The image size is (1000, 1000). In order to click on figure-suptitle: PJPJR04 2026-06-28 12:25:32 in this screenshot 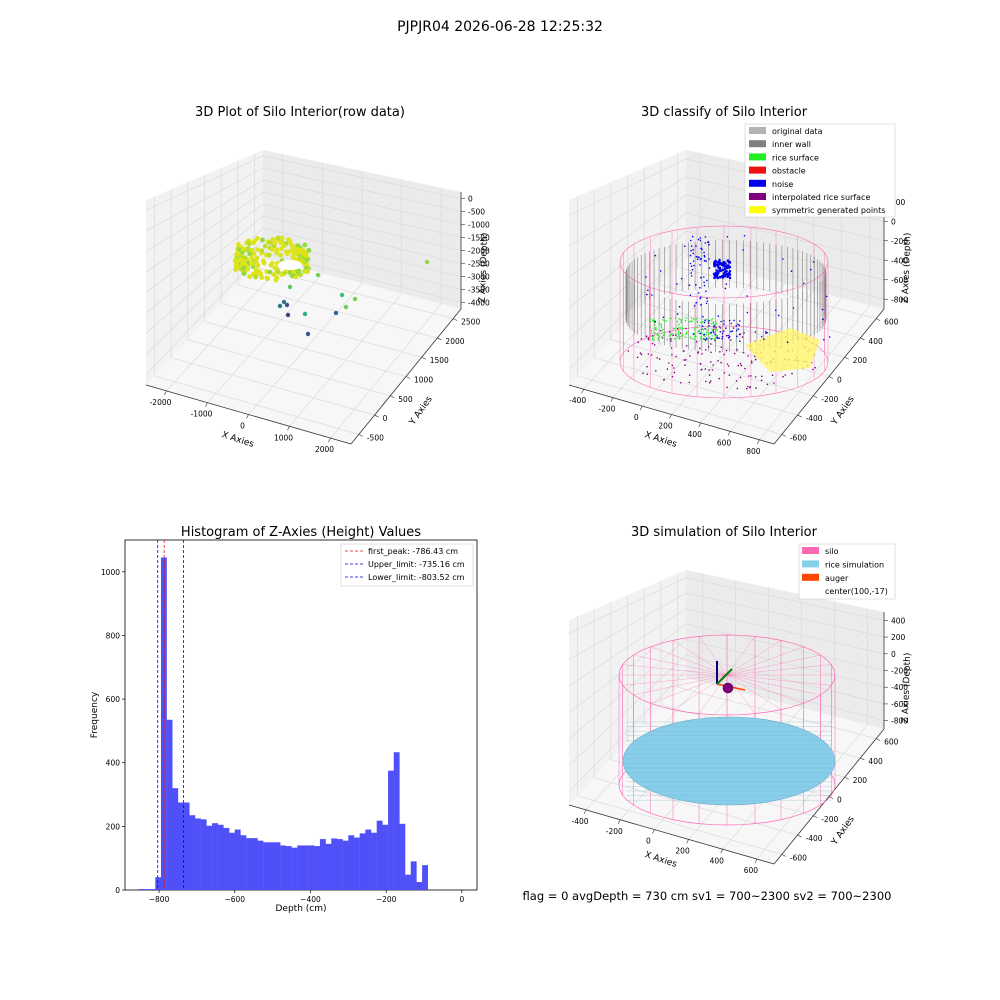, I will do `click(500, 27)`.